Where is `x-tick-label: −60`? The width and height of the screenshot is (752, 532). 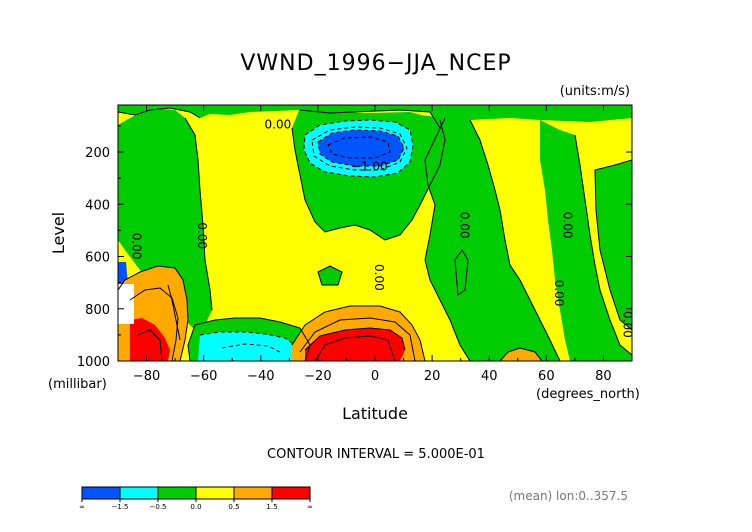 x-tick-label: −60 is located at coordinates (203, 376).